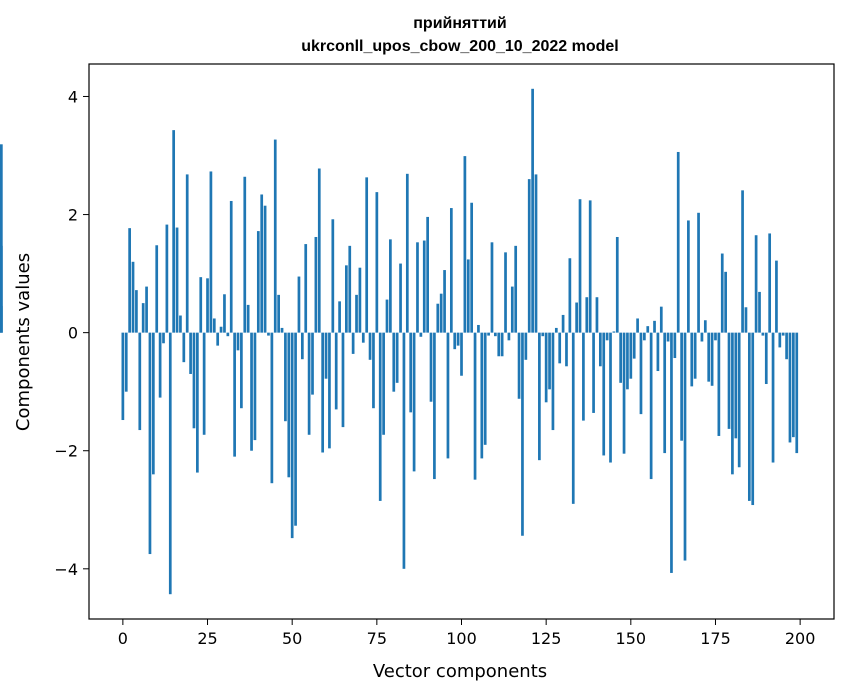 This screenshot has height=696, width=847. Describe the element at coordinates (377, 638) in the screenshot. I see `x-tick-label: 75` at that location.